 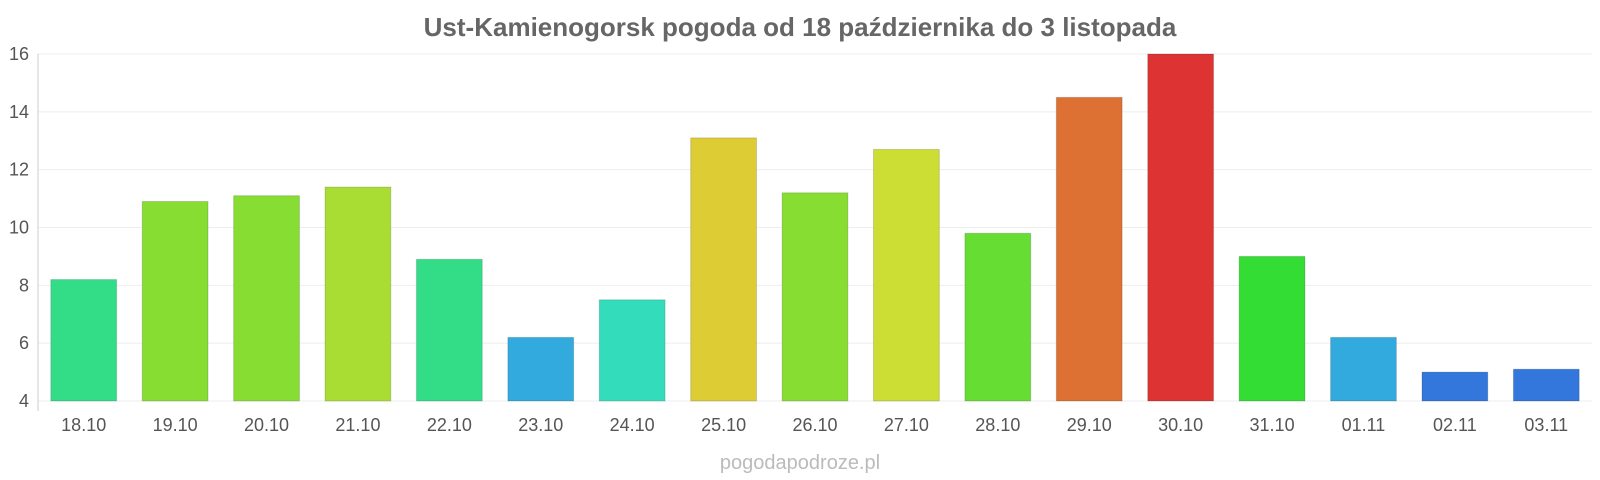 What do you see at coordinates (1363, 369) in the screenshot?
I see `bar-01.11` at bounding box center [1363, 369].